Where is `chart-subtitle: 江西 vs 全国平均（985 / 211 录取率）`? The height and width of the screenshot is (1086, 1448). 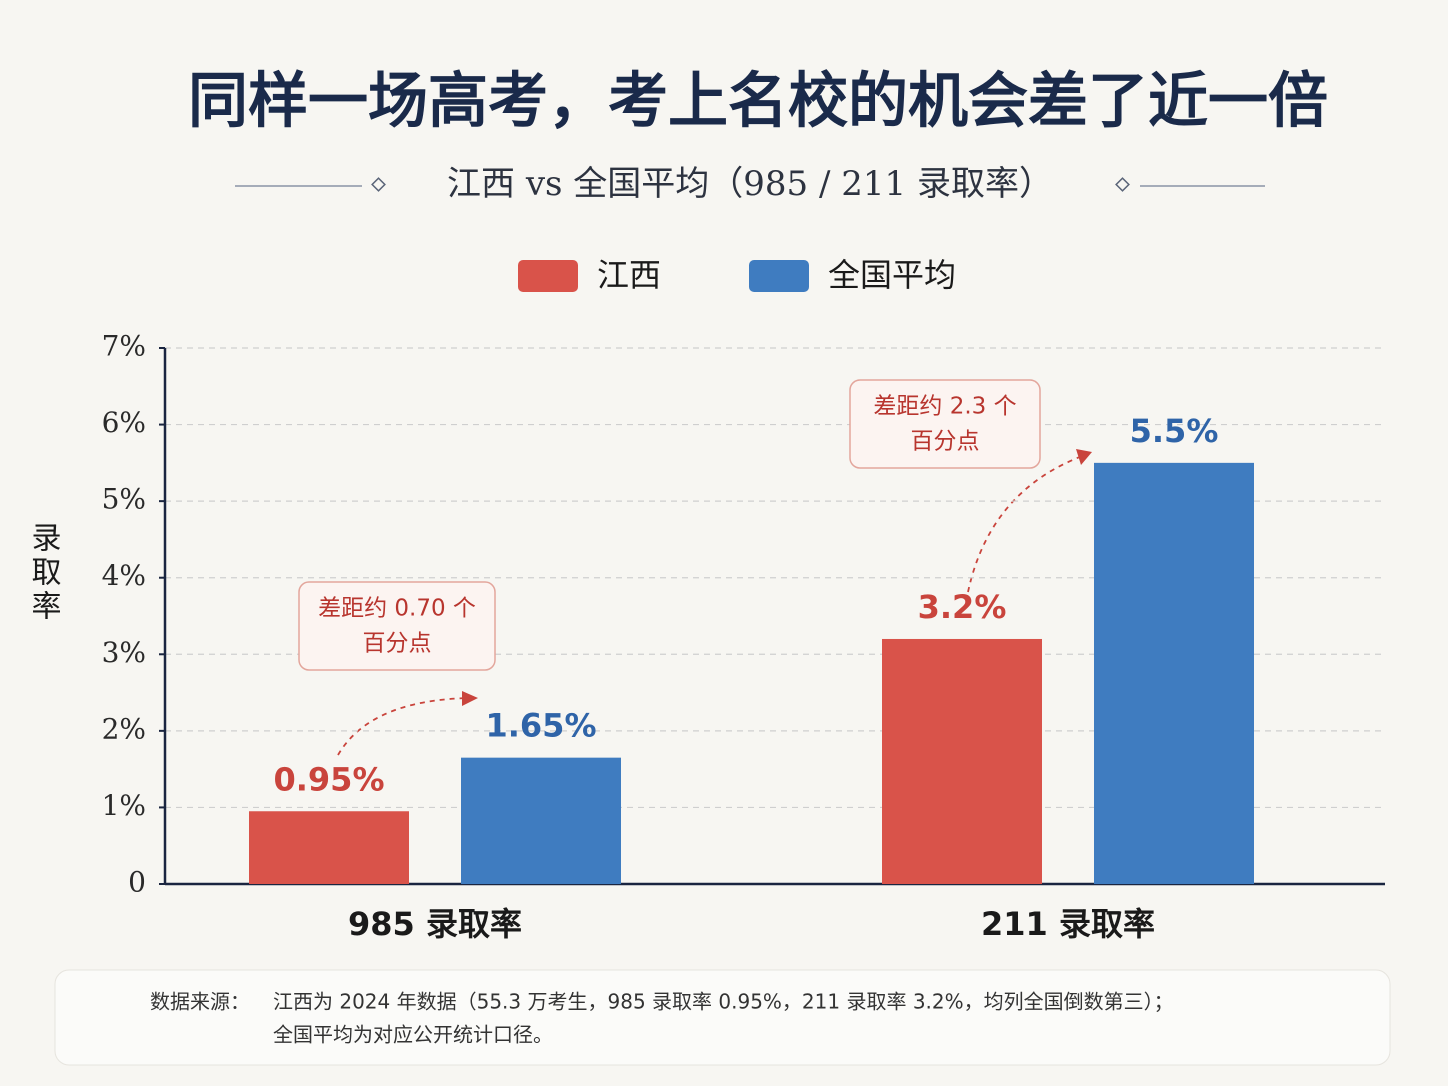
chart-subtitle: 江西 vs 全国平均（985 / 211 录取率） is located at coordinates (750, 184).